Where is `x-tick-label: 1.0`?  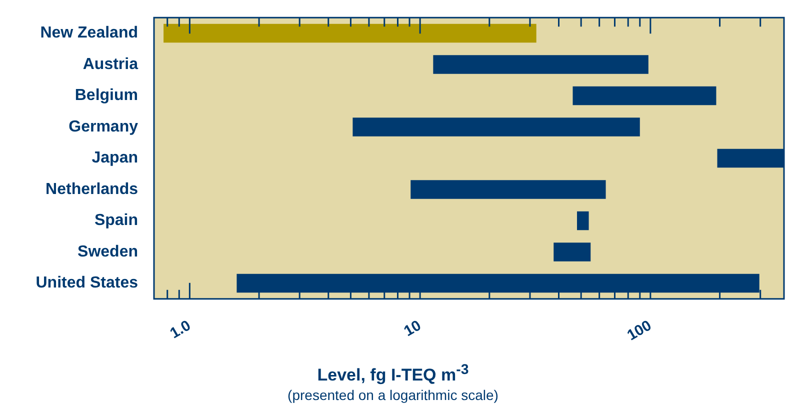 x-tick-label: 1.0 is located at coordinates (180, 329).